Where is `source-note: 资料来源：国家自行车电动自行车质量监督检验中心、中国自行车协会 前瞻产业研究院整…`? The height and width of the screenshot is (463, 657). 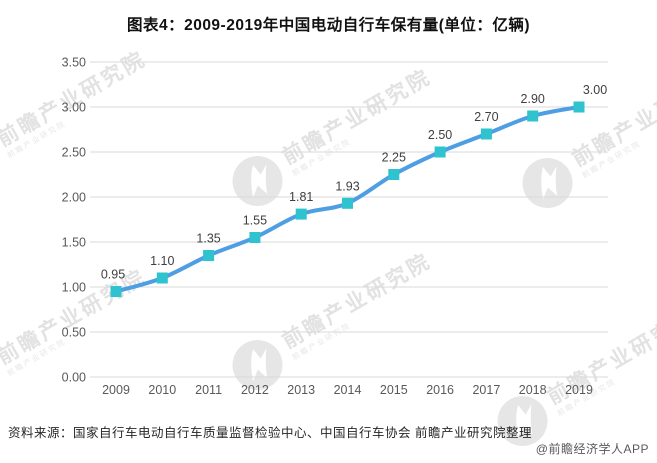 source-note: 资料来源：国家自行车电动自行车质量监督检验中心、中国自行车协会 前瞻产业研究院整… is located at coordinates (270, 433).